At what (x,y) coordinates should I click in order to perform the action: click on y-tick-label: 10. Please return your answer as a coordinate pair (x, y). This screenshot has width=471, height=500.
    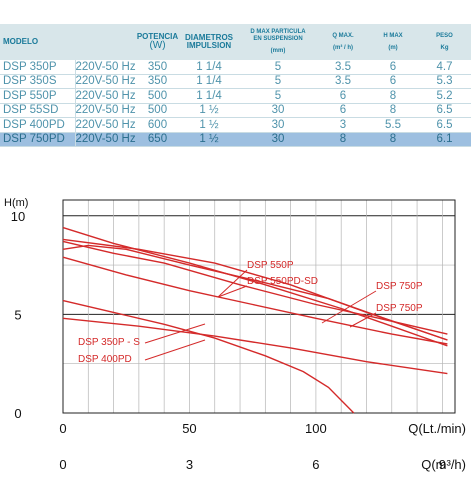
    Looking at the image, I should click on (18, 216).